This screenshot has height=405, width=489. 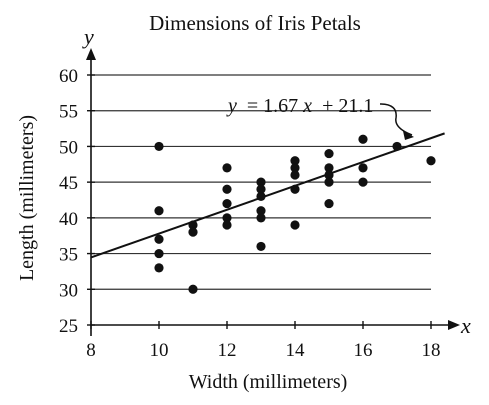 I want to click on y-tick-label: 60, so click(x=68, y=76).